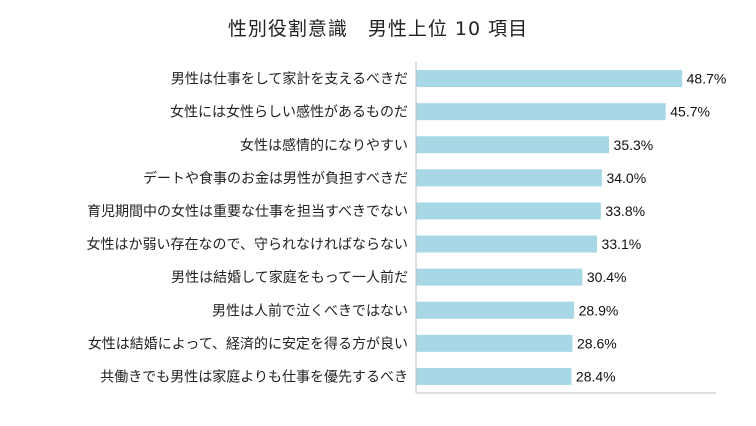 Image resolution: width=756 pixels, height=426 pixels. Describe the element at coordinates (247, 244) in the screenshot. I see `category-label: 女性はか弱い存在なので、守られなければならない` at that location.